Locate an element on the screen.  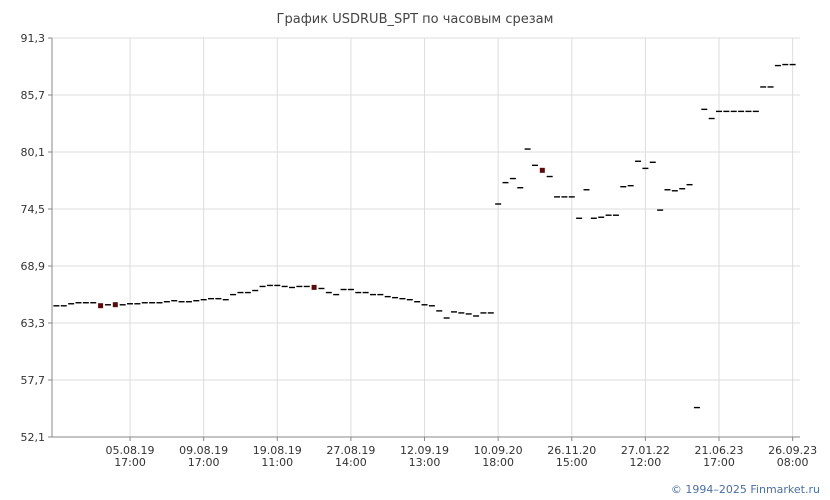
y-tick-label: 52,1 is located at coordinates (33, 437).